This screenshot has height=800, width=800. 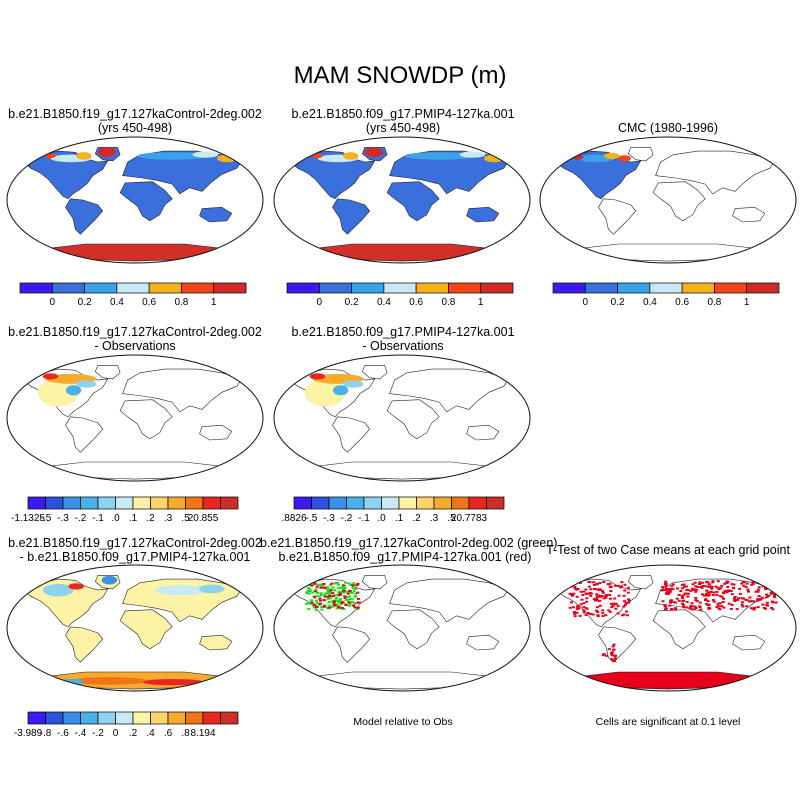 I want to click on diff-band, so click(x=109, y=681).